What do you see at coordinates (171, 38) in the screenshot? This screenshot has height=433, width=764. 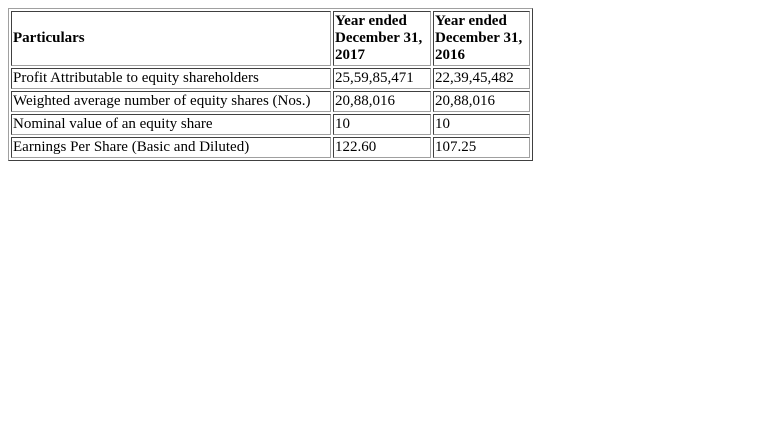 I see `particulars-header: Particulars` at bounding box center [171, 38].